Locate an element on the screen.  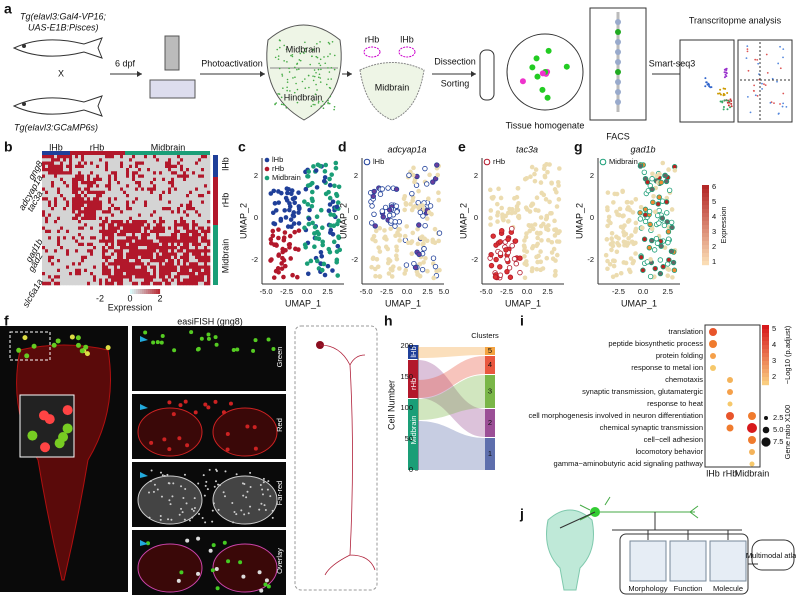
text: rHb is located at coordinates (97, 147).